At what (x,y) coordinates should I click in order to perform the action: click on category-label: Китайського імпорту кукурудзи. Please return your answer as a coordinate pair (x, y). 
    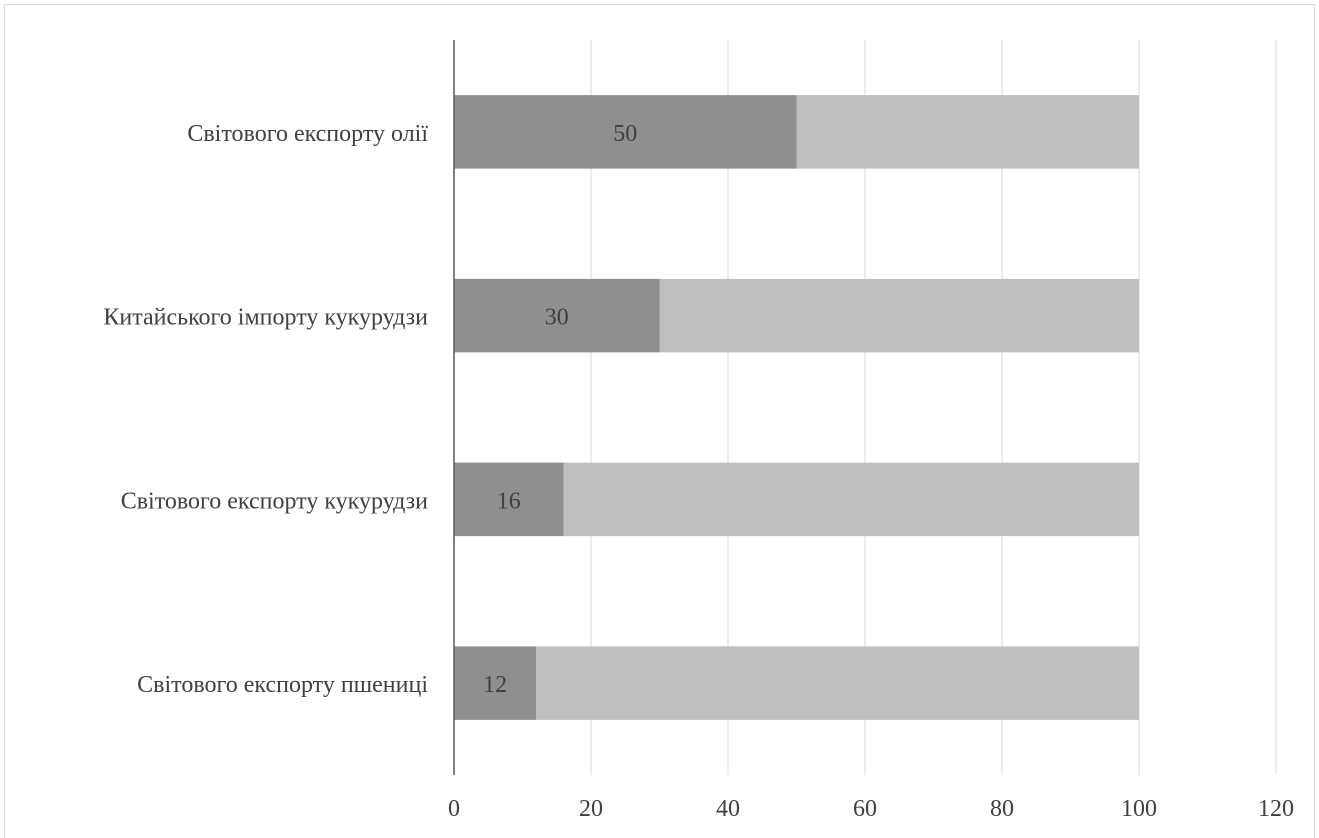
    Looking at the image, I should click on (265, 318).